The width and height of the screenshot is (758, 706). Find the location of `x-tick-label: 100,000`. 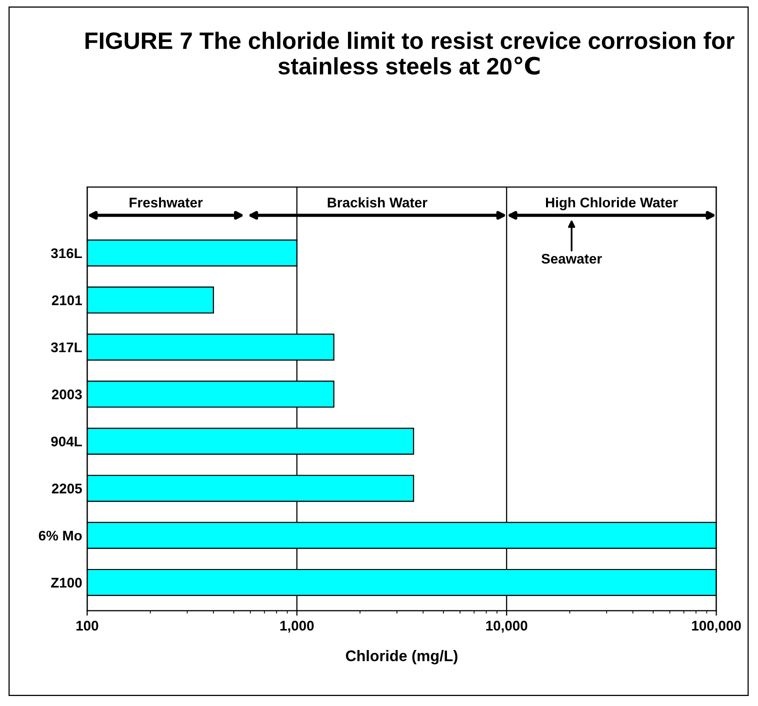

x-tick-label: 100,000 is located at coordinates (716, 626).